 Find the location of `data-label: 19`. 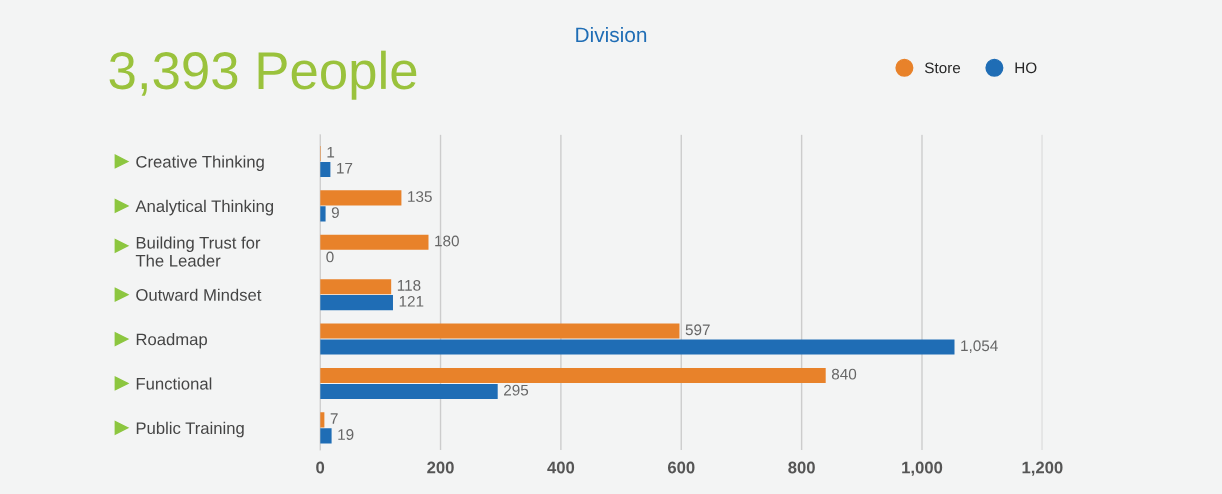

data-label: 19 is located at coordinates (346, 434).